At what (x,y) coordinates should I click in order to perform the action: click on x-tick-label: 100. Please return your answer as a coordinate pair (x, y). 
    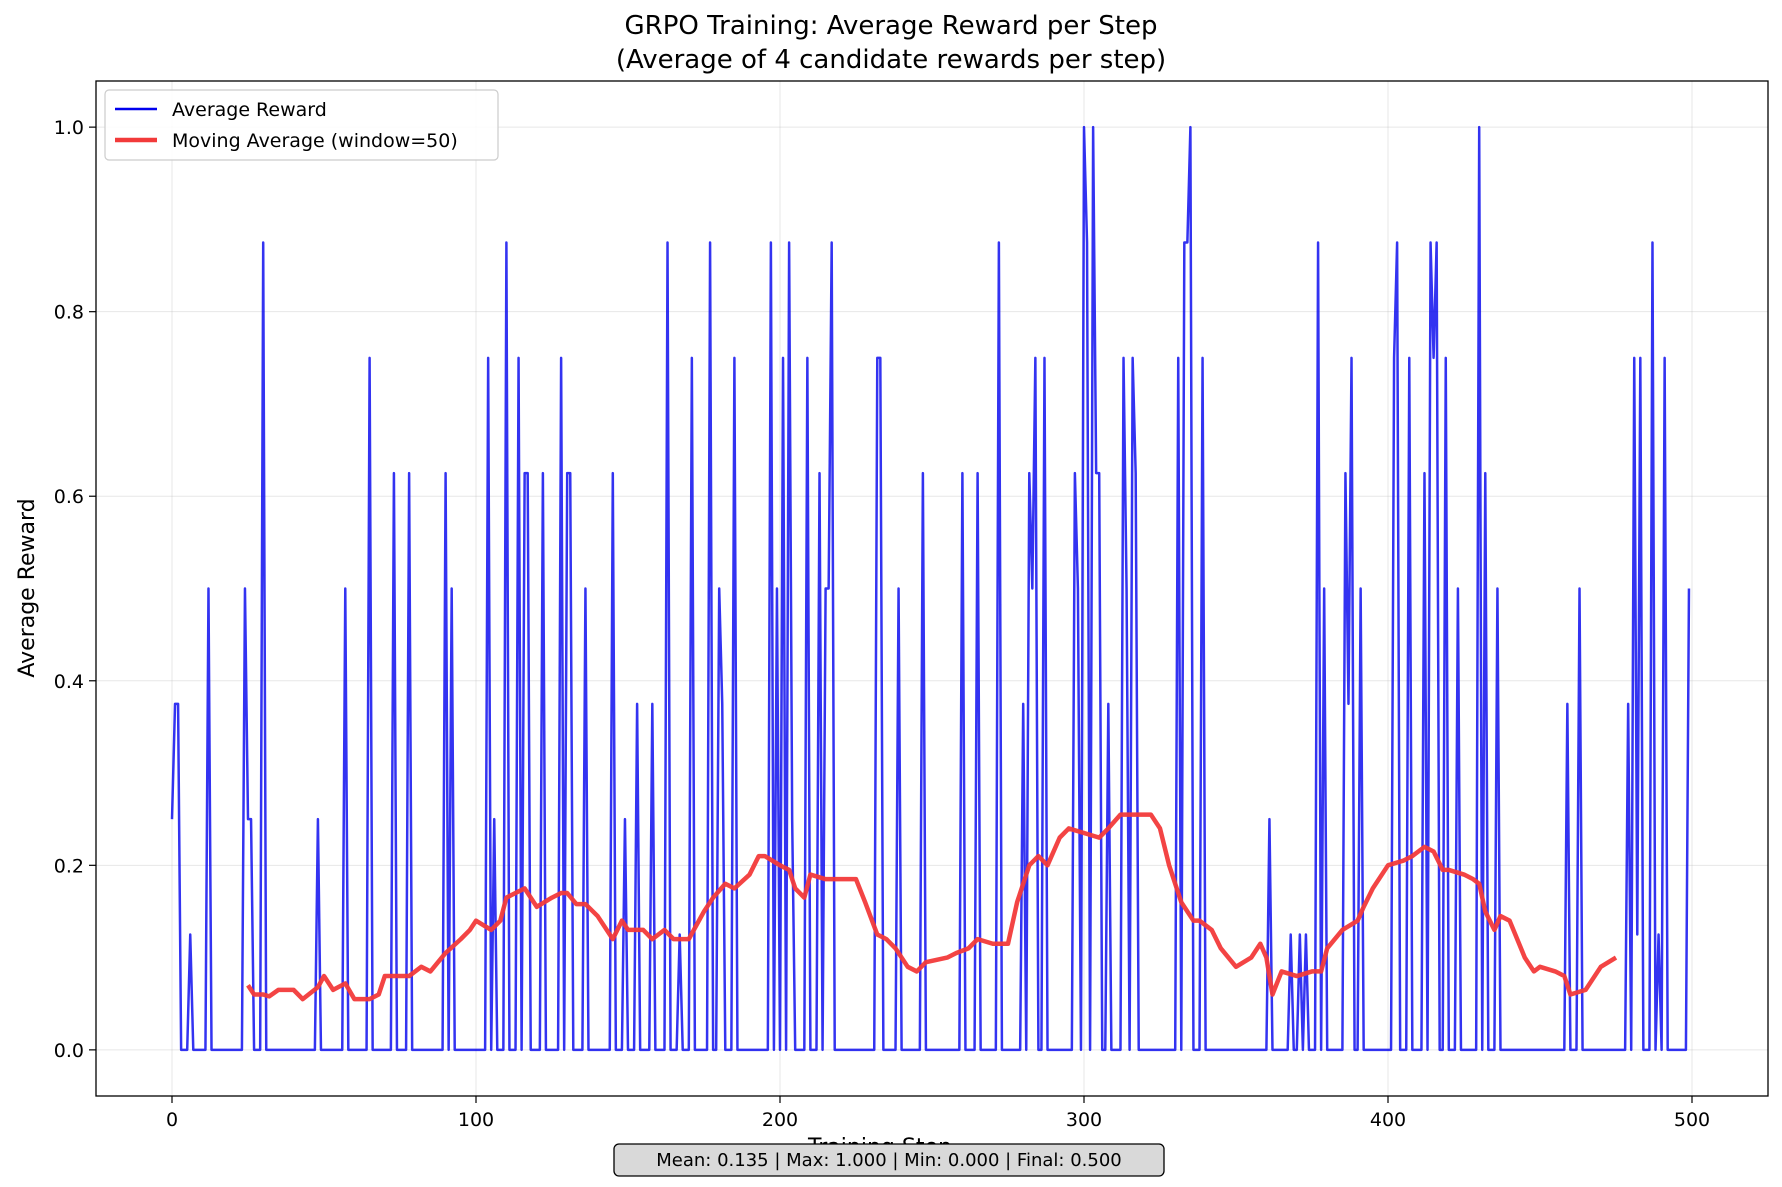
    Looking at the image, I should click on (476, 1120).